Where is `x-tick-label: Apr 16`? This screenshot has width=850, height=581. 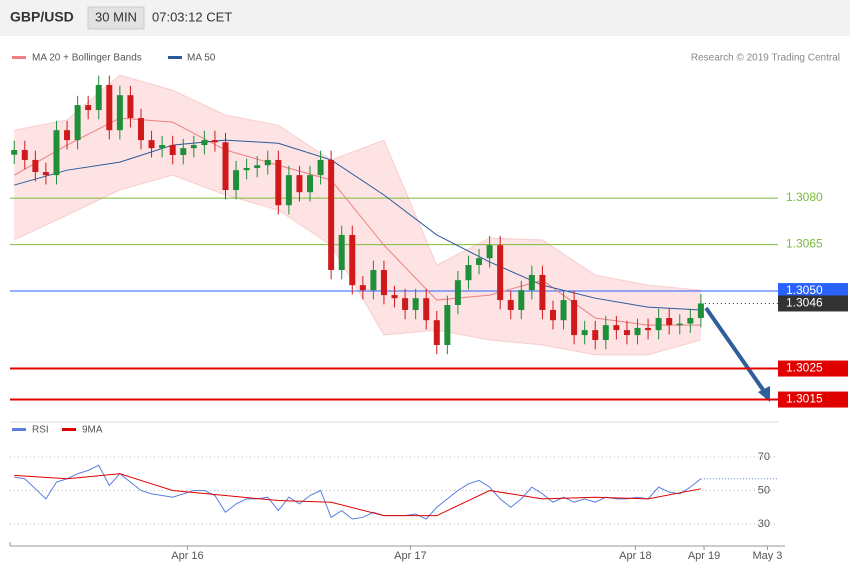 x-tick-label: Apr 16 is located at coordinates (187, 556).